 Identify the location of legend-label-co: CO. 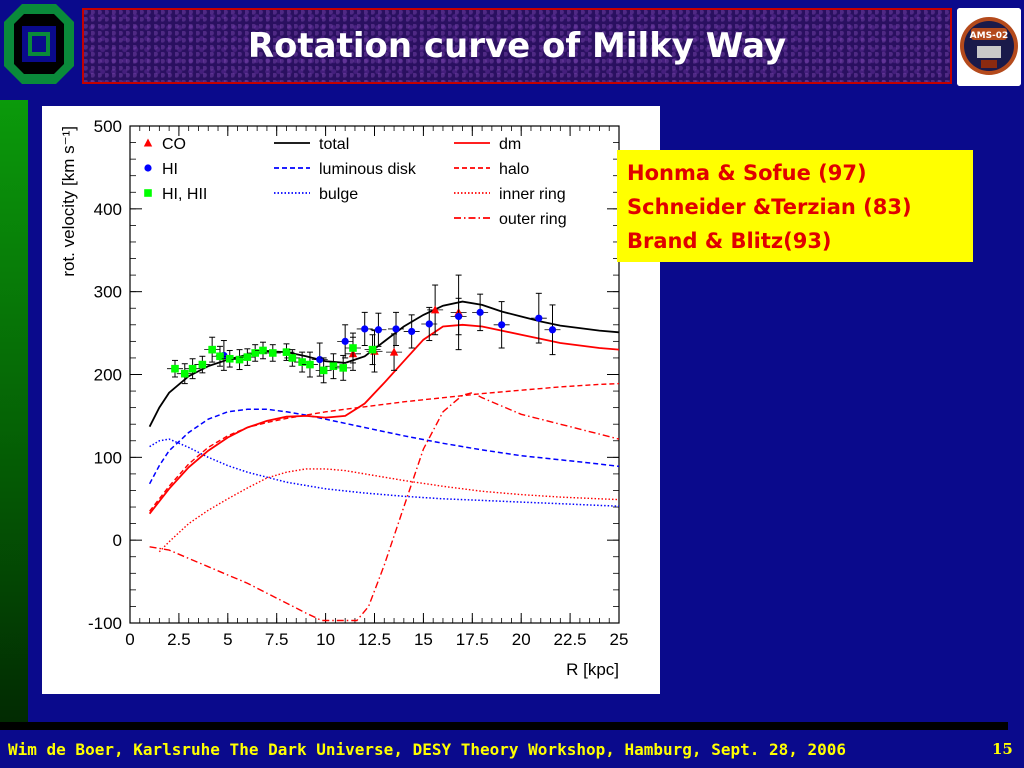
(174, 144).